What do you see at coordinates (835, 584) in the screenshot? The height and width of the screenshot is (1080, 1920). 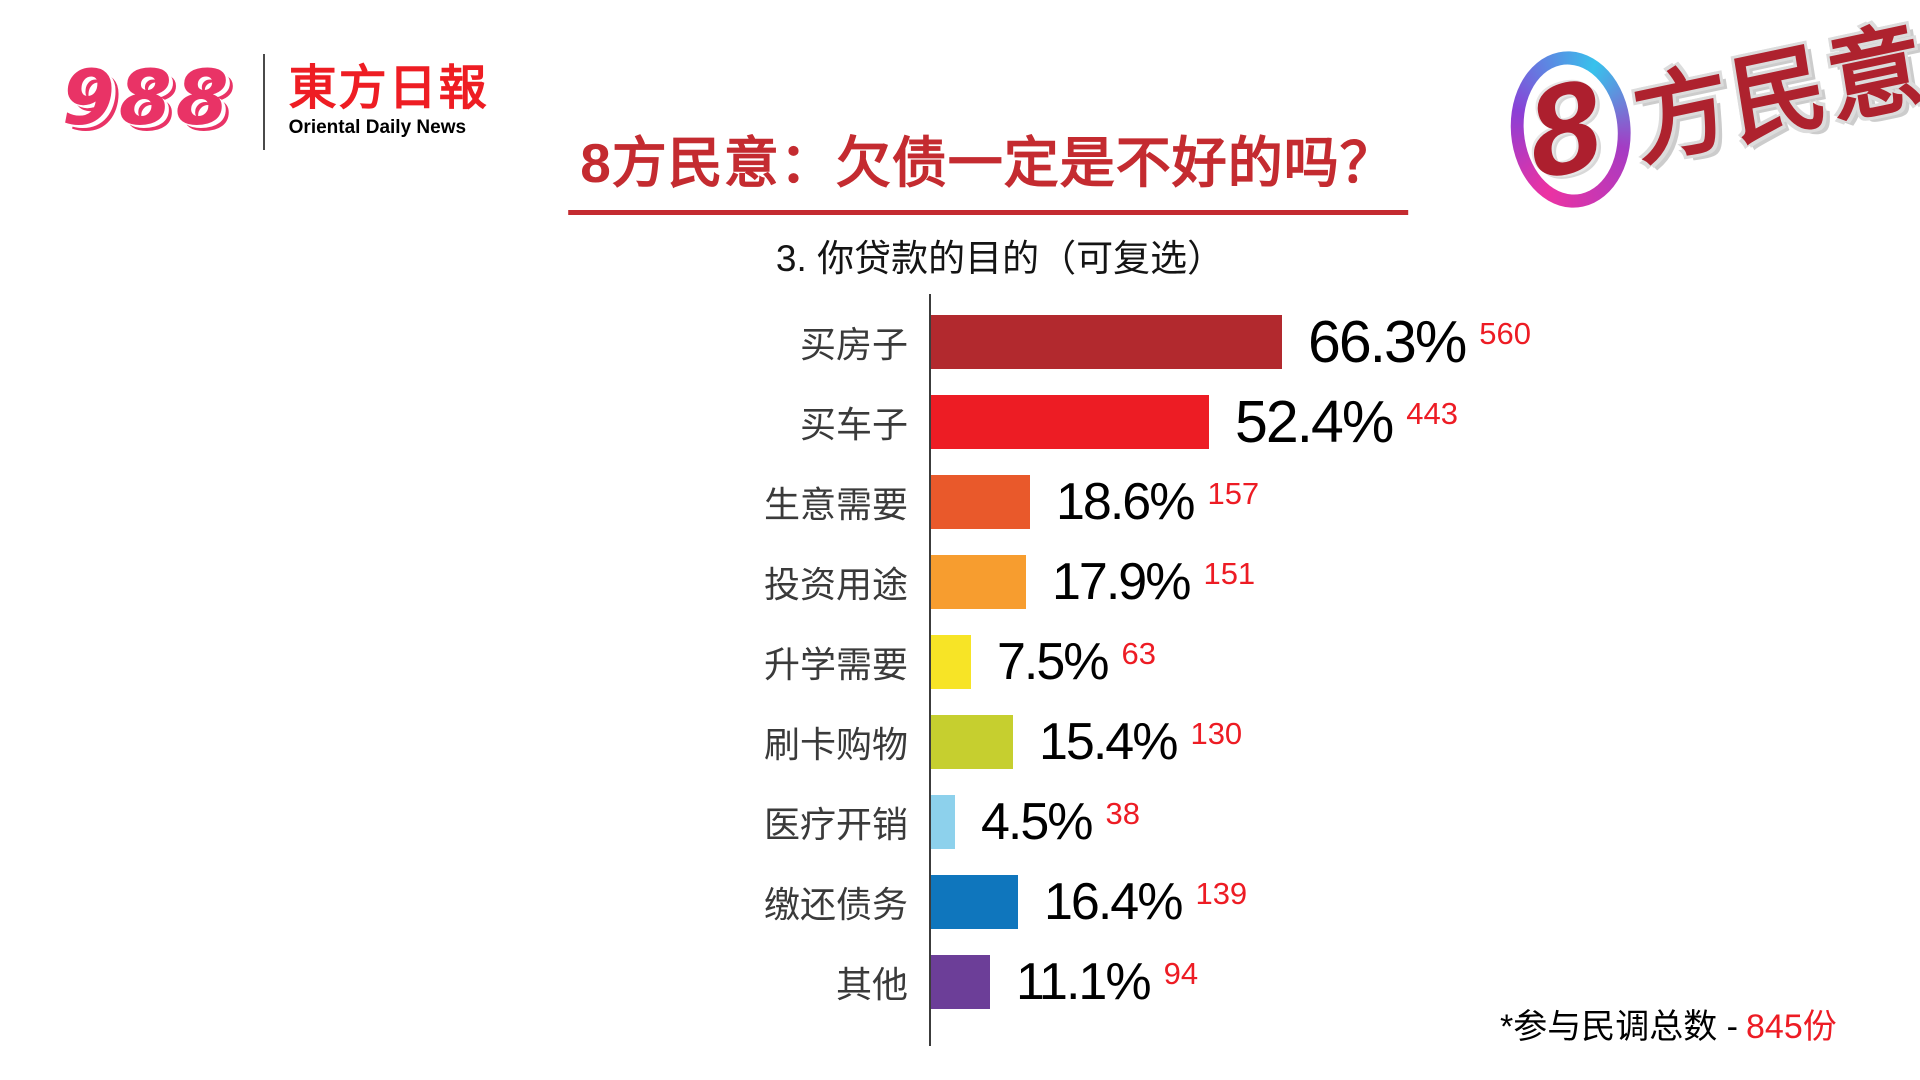 I see `category-label: 投资用途` at bounding box center [835, 584].